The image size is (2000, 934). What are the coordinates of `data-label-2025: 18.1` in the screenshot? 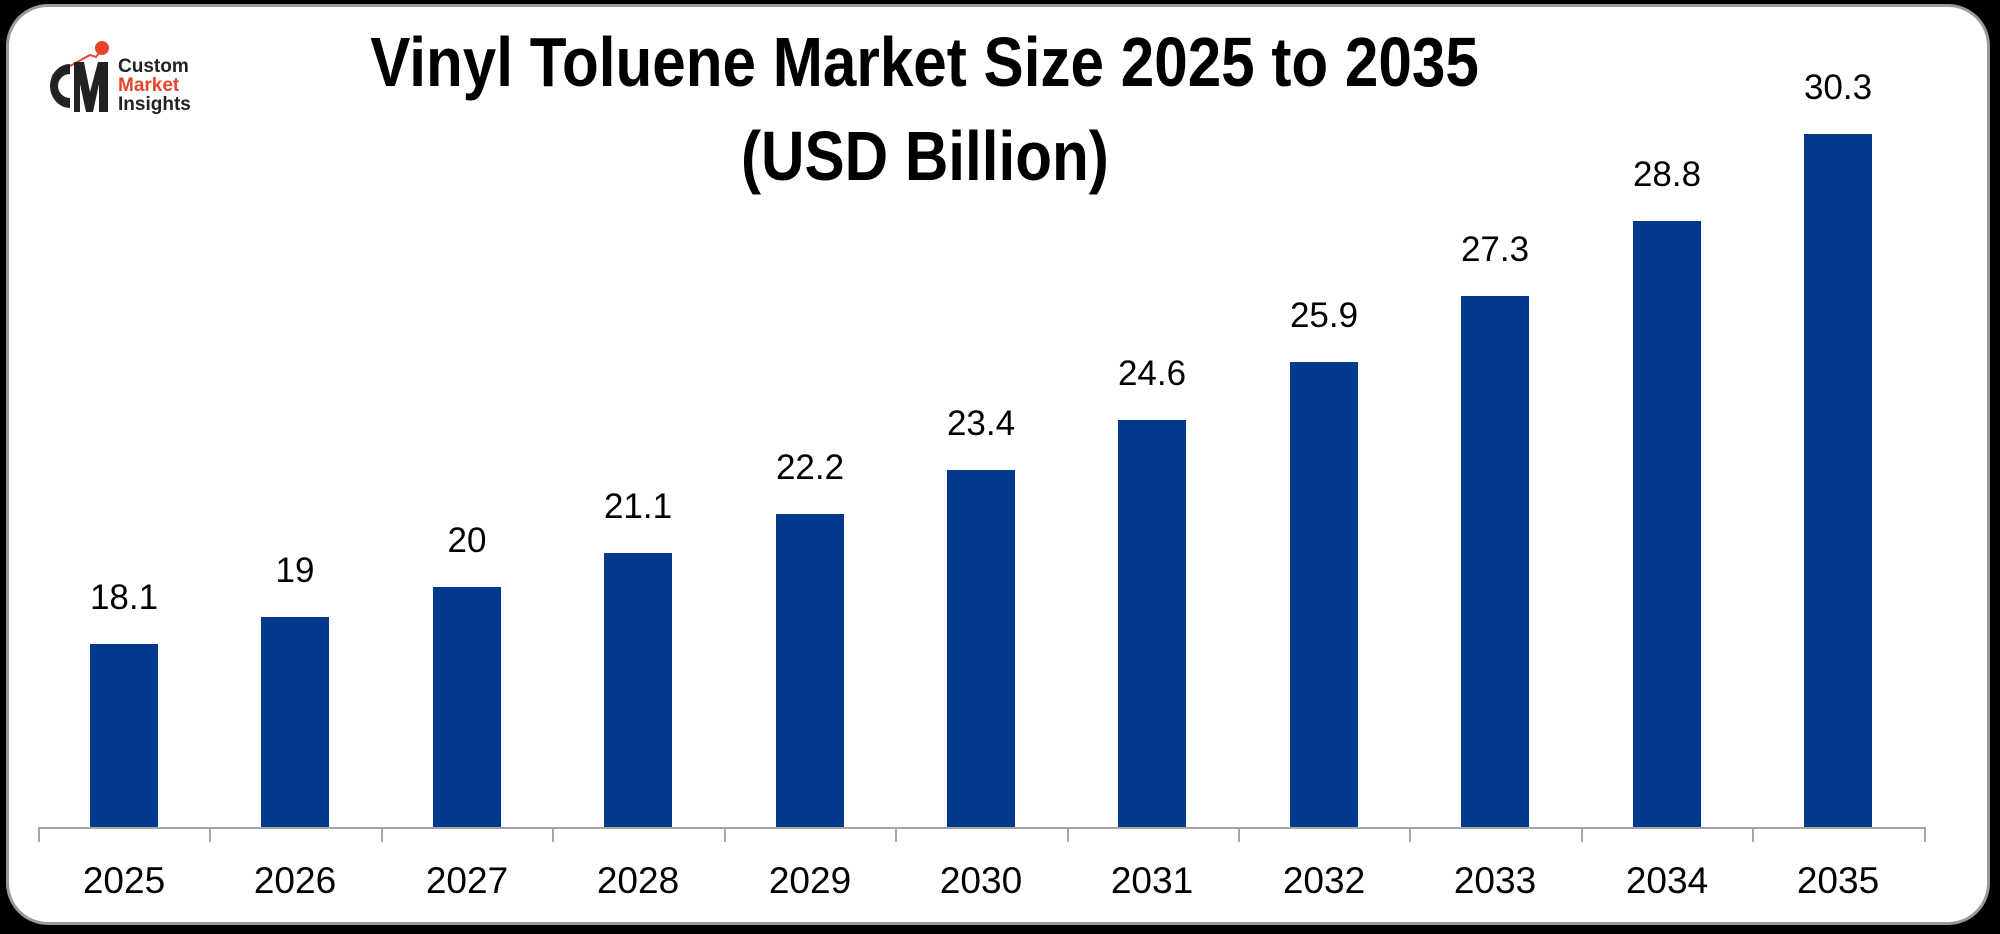 It's located at (124, 597).